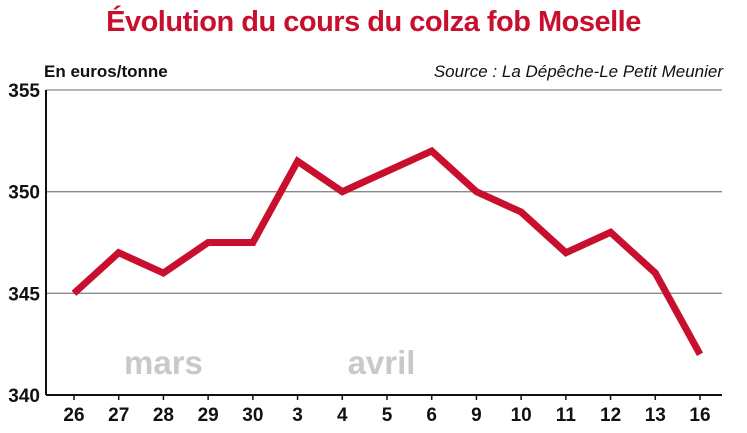 The width and height of the screenshot is (747, 433). Describe the element at coordinates (476, 415) in the screenshot. I see `x-tick-label: 9` at that location.